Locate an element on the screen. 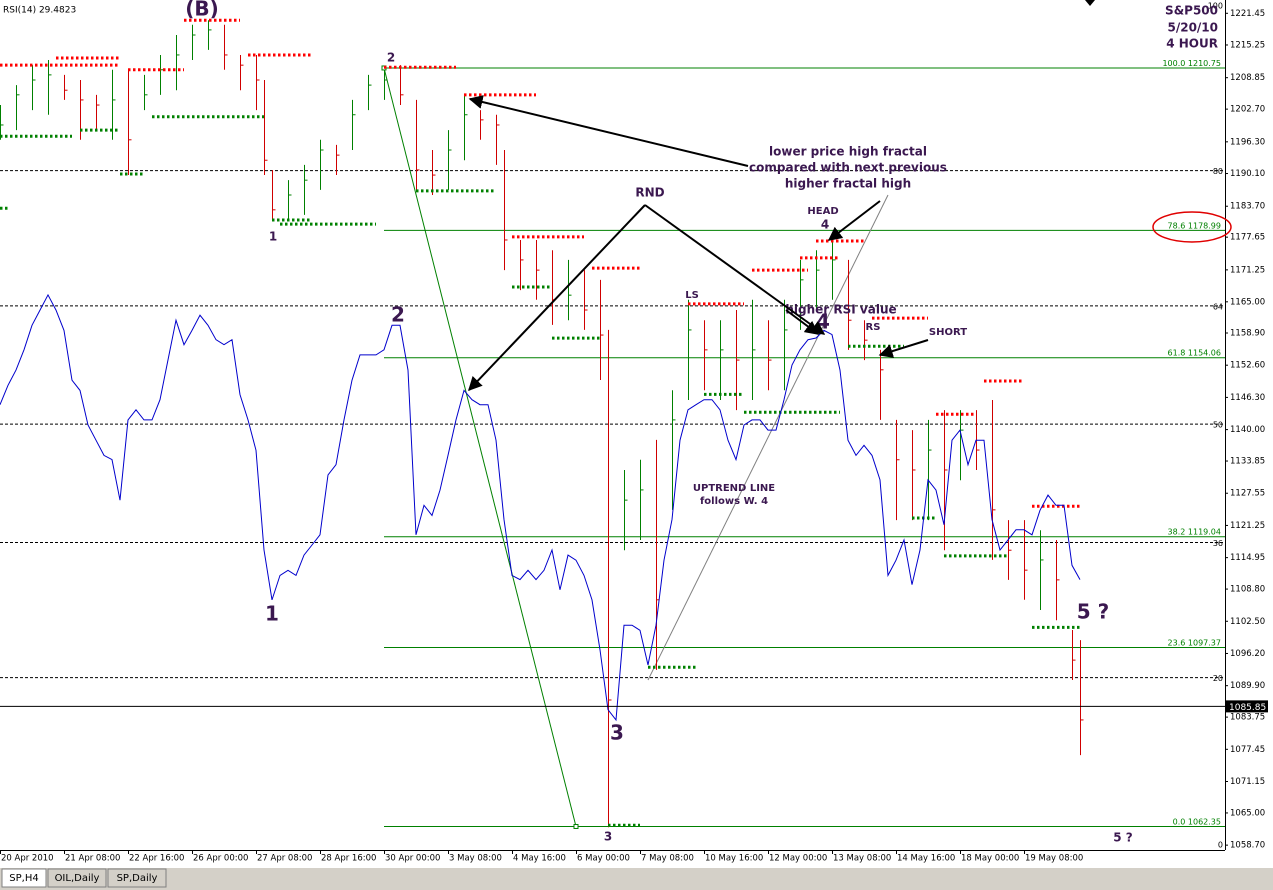 Image resolution: width=1273 pixels, height=890 pixels. y-tick-label: 1065.00 is located at coordinates (1247, 813).